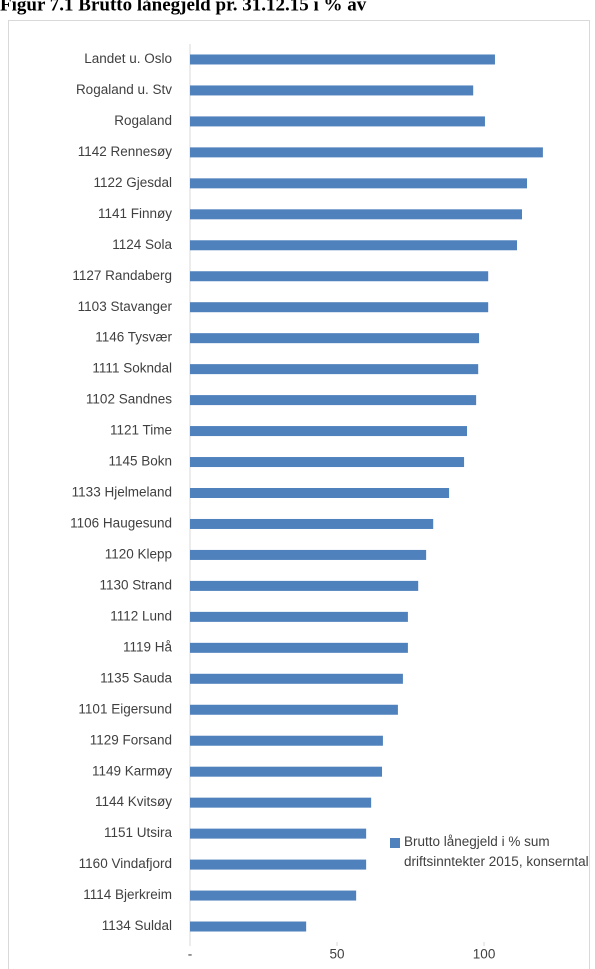 The height and width of the screenshot is (969, 595). What do you see at coordinates (125, 863) in the screenshot?
I see `y-tick-label: 1160 Vindafjord` at bounding box center [125, 863].